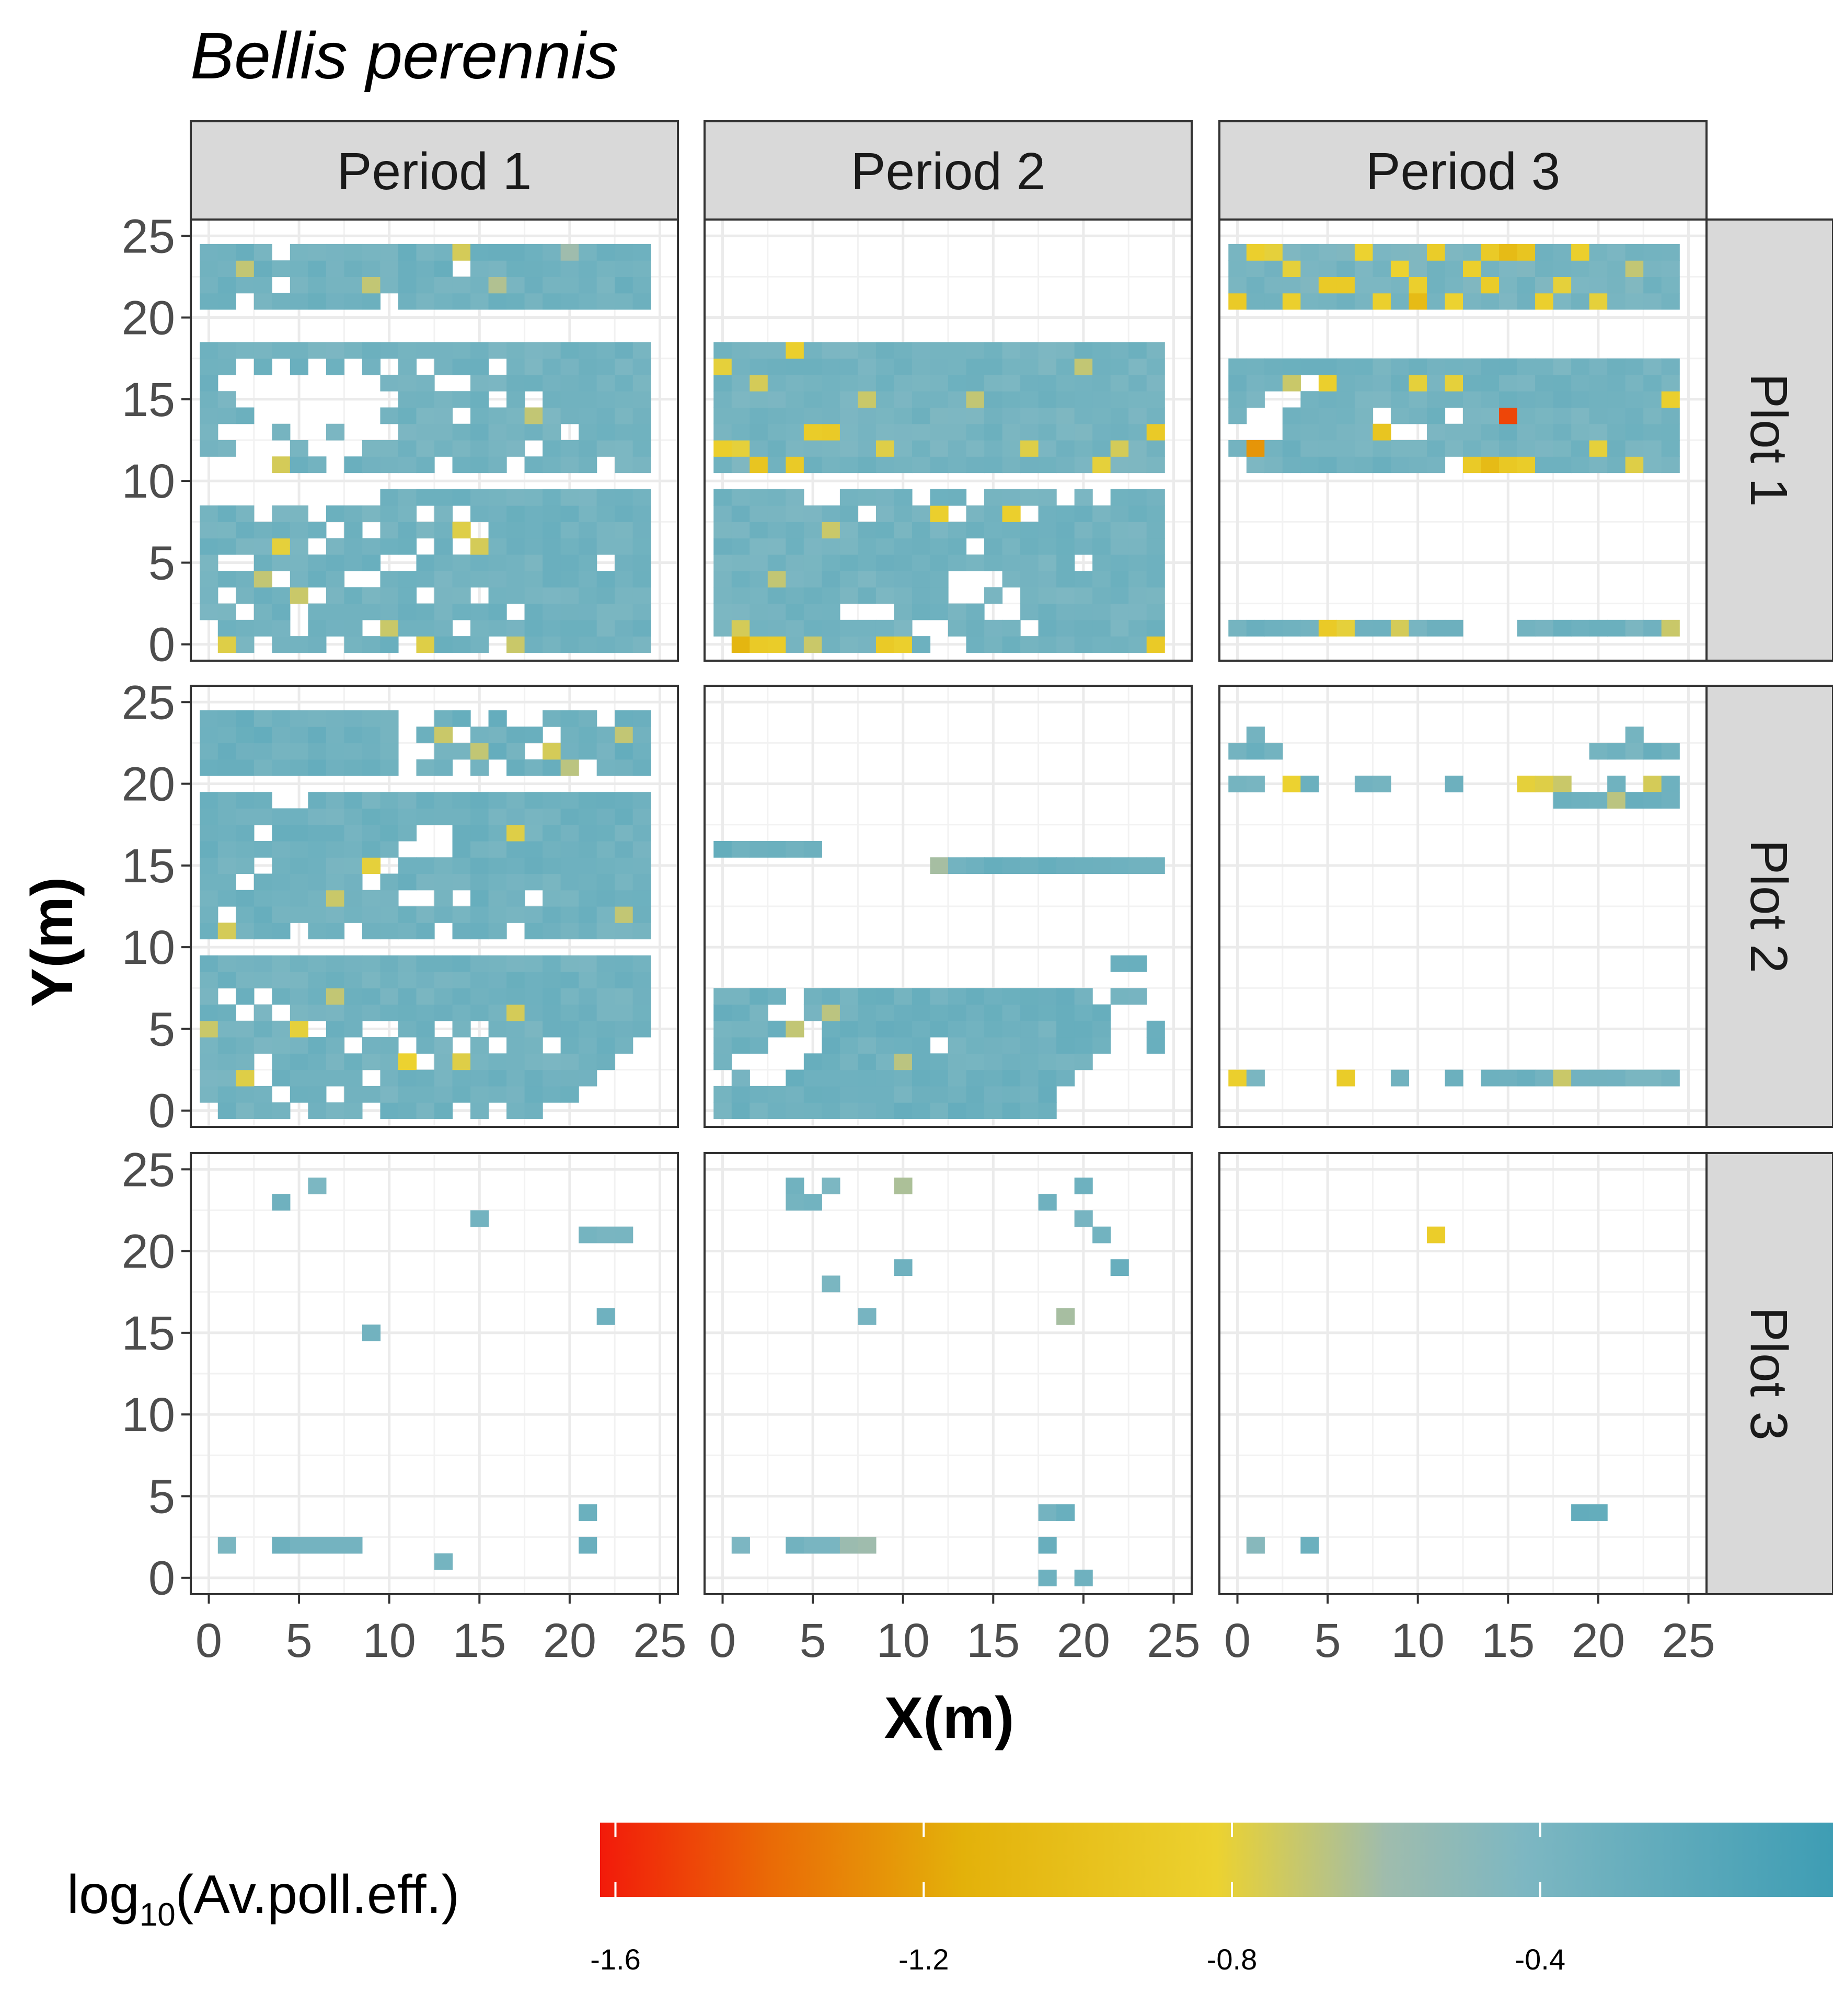 The image size is (1833, 2016). What do you see at coordinates (1768, 1374) in the screenshot?
I see `strip-label: Plot 3` at bounding box center [1768, 1374].